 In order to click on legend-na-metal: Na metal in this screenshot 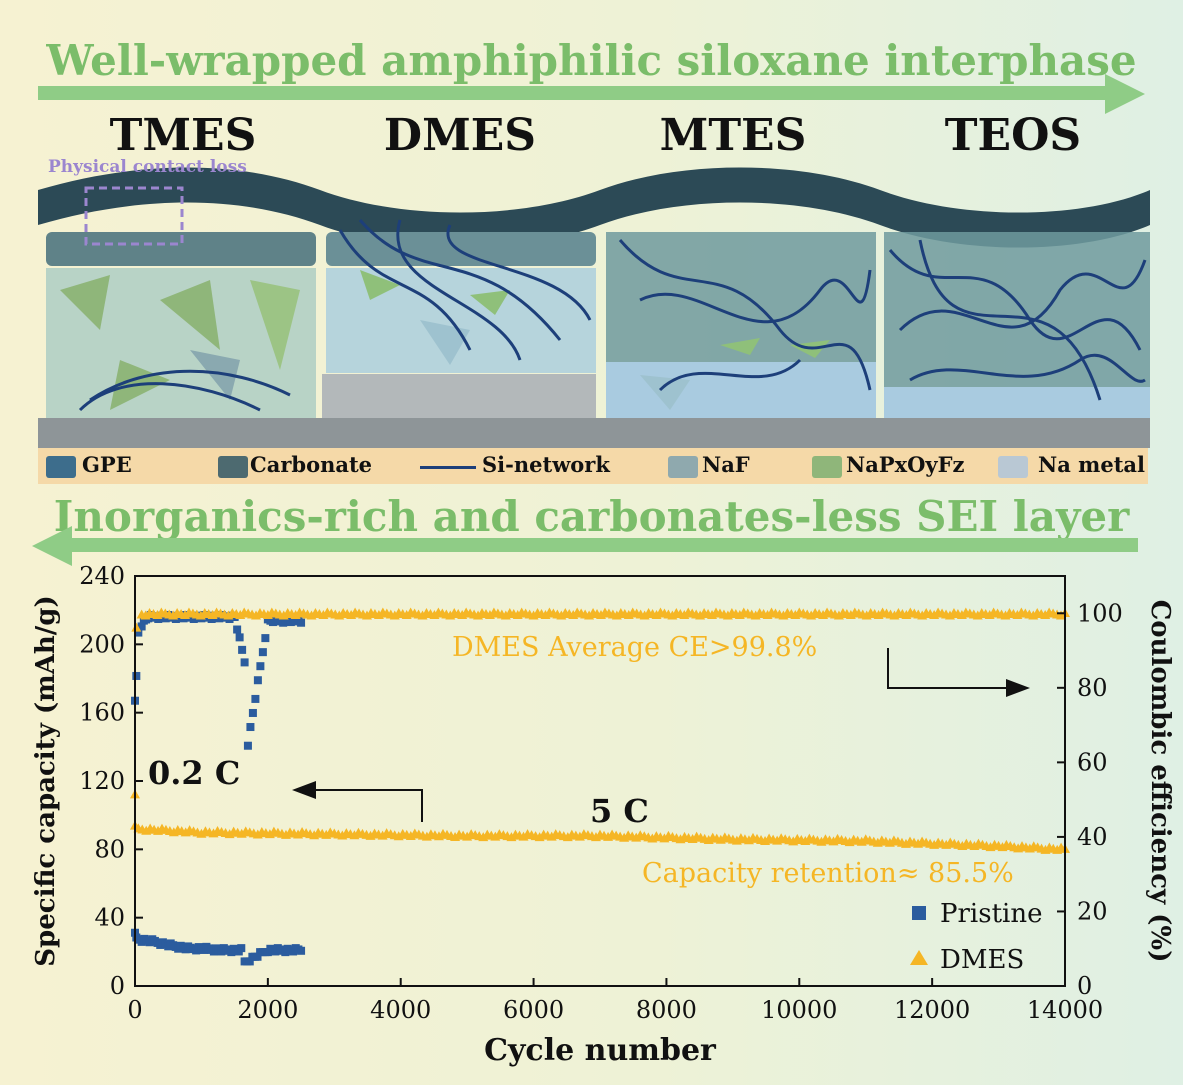, I will do `click(1091, 464)`.